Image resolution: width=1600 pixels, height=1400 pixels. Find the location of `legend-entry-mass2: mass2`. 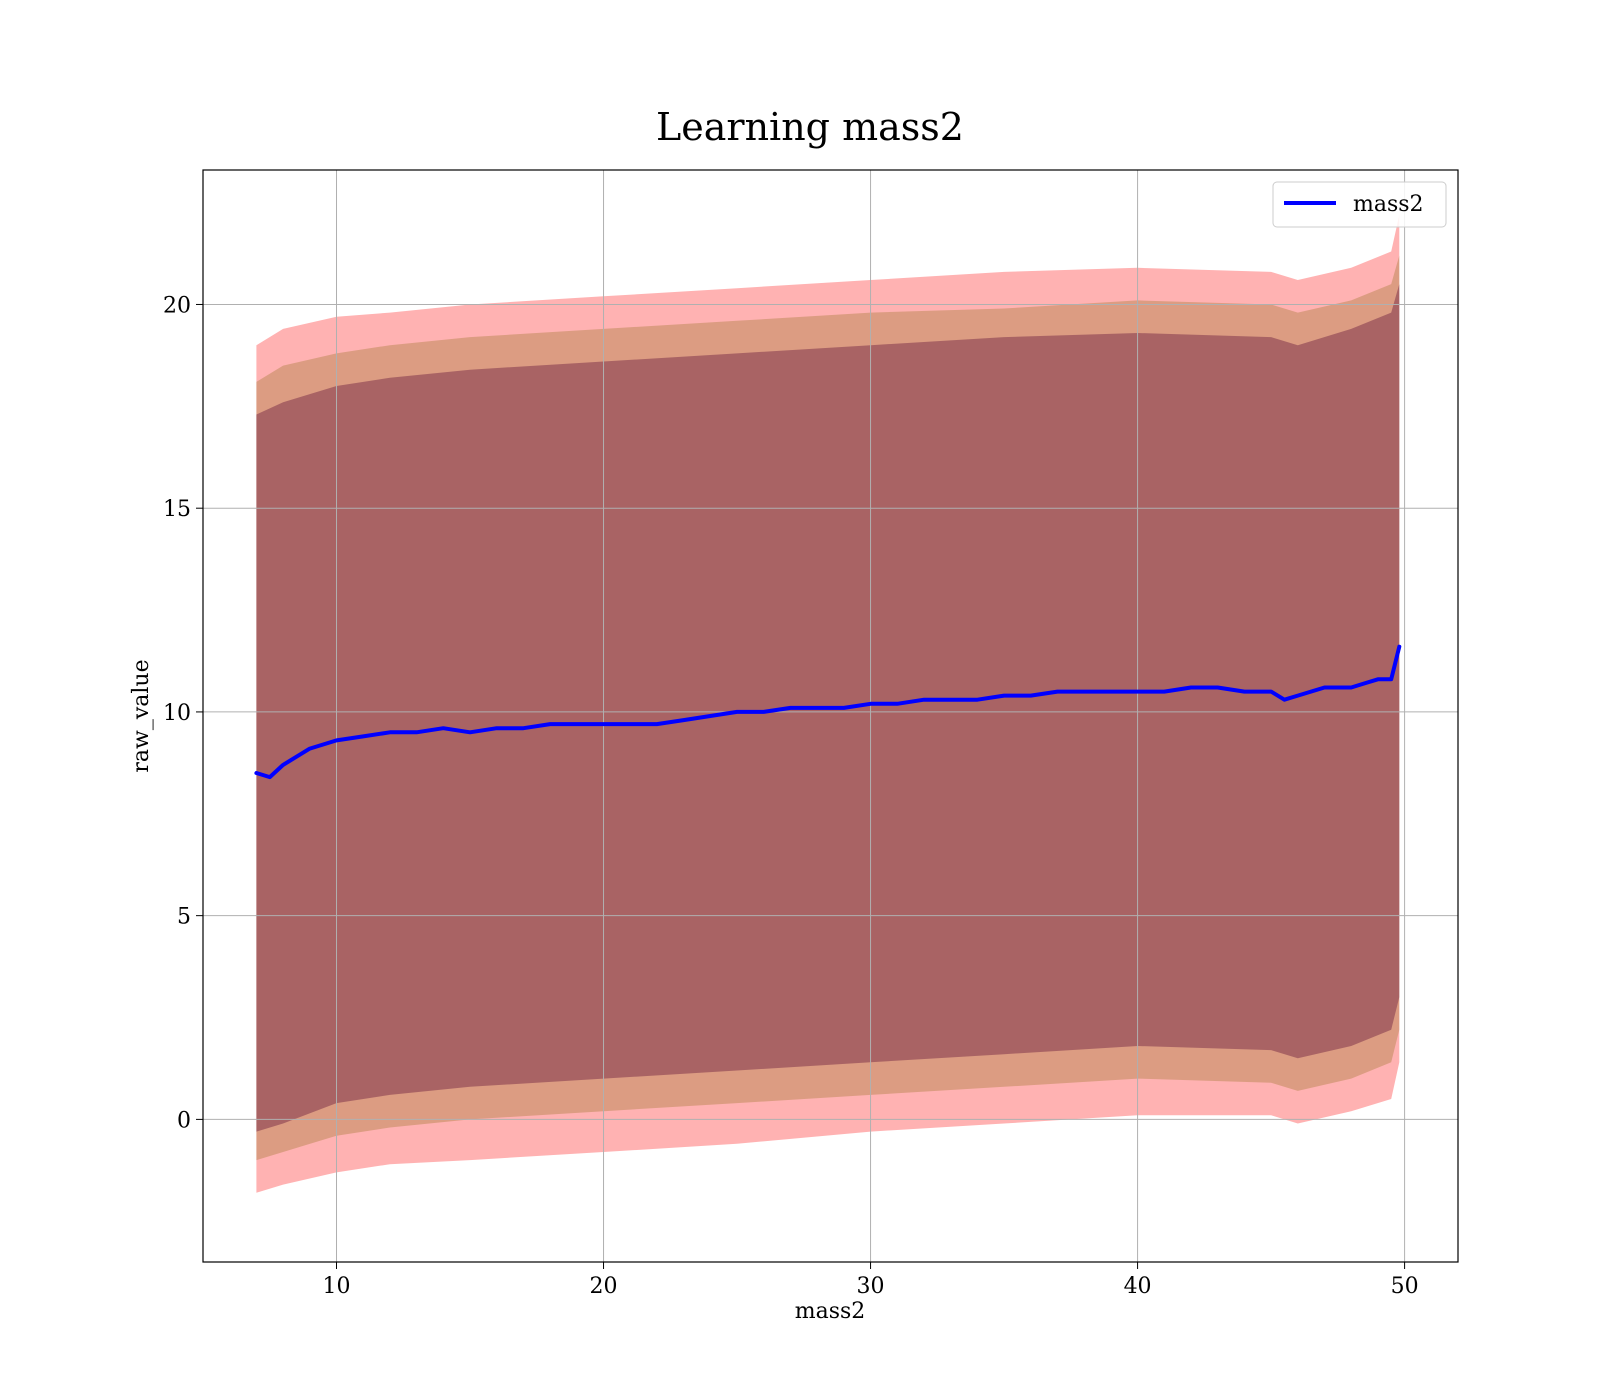

legend-entry-mass2: mass2 is located at coordinates (1388, 204).